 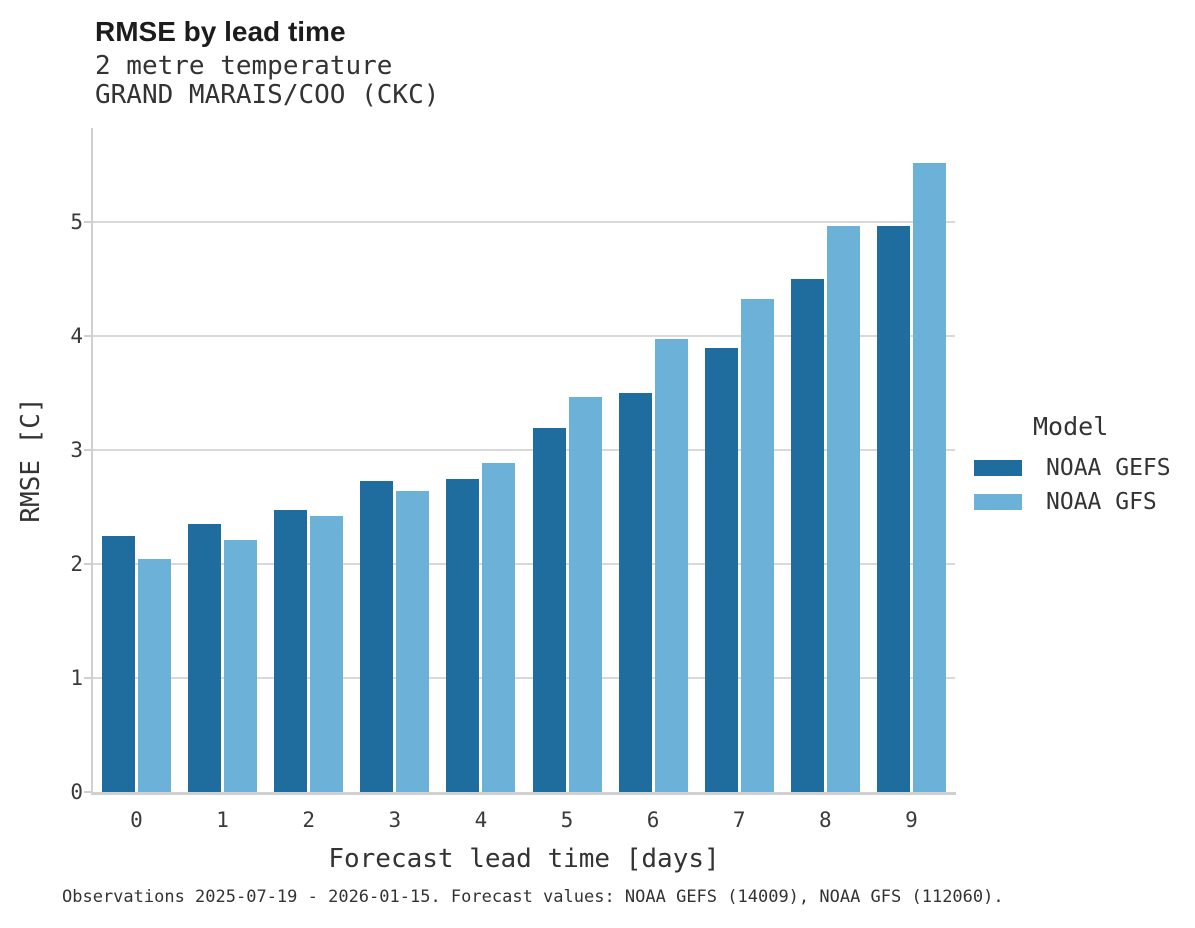 I want to click on legend-label: NOAA GEFS, so click(x=1108, y=468).